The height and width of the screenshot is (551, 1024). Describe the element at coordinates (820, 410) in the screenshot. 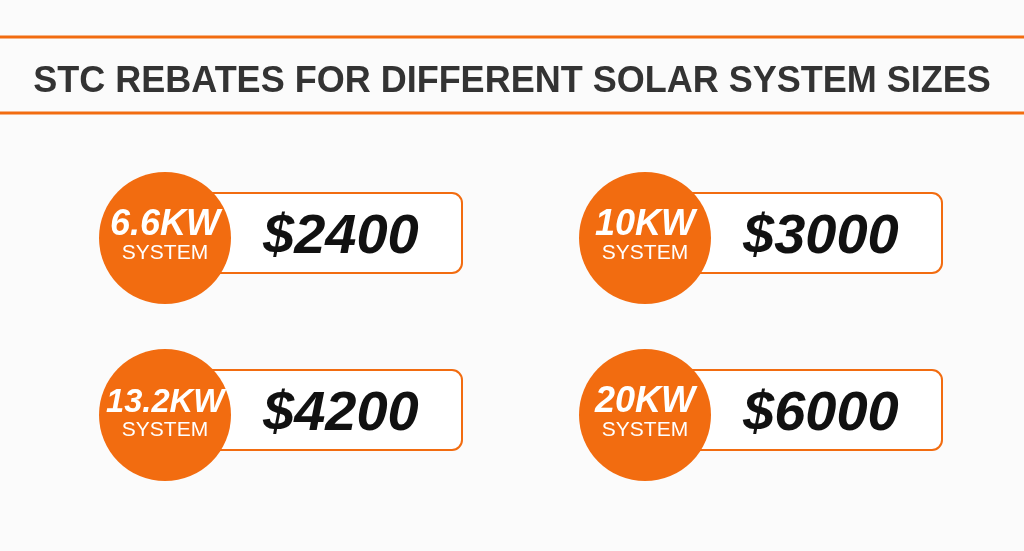

I see `data-label: $6000` at that location.